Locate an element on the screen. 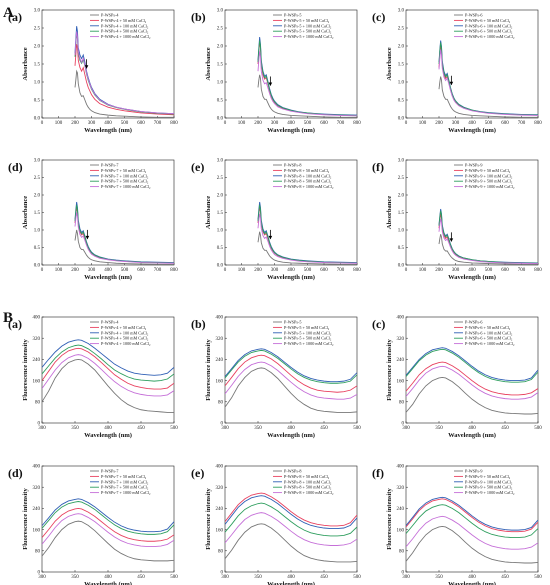 The height and width of the screenshot is (585, 550). x-tick-label-b-a: 500 is located at coordinates (174, 428).